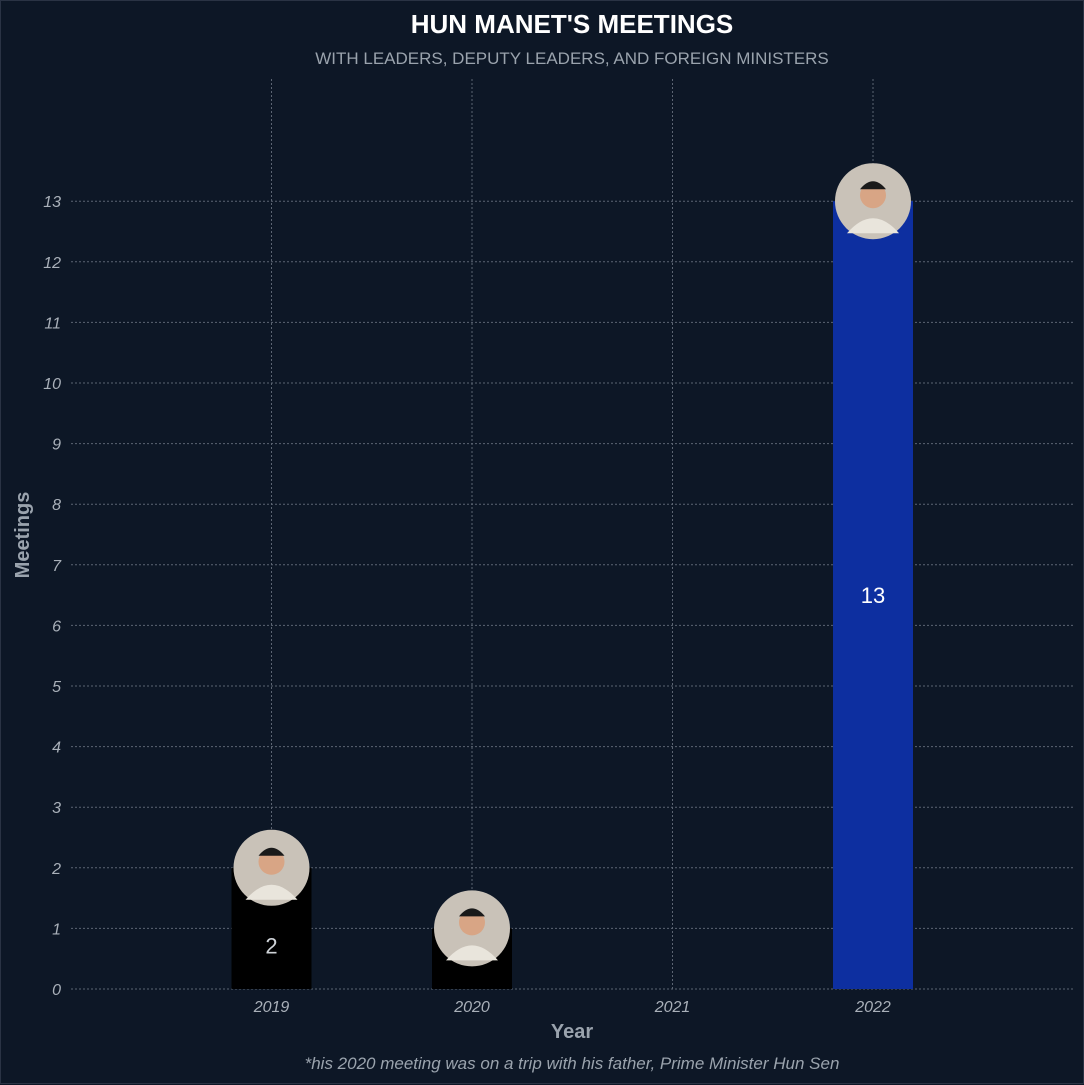 The width and height of the screenshot is (1084, 1085). Describe the element at coordinates (471, 1007) in the screenshot. I see `x-tick-label: 2020` at that location.